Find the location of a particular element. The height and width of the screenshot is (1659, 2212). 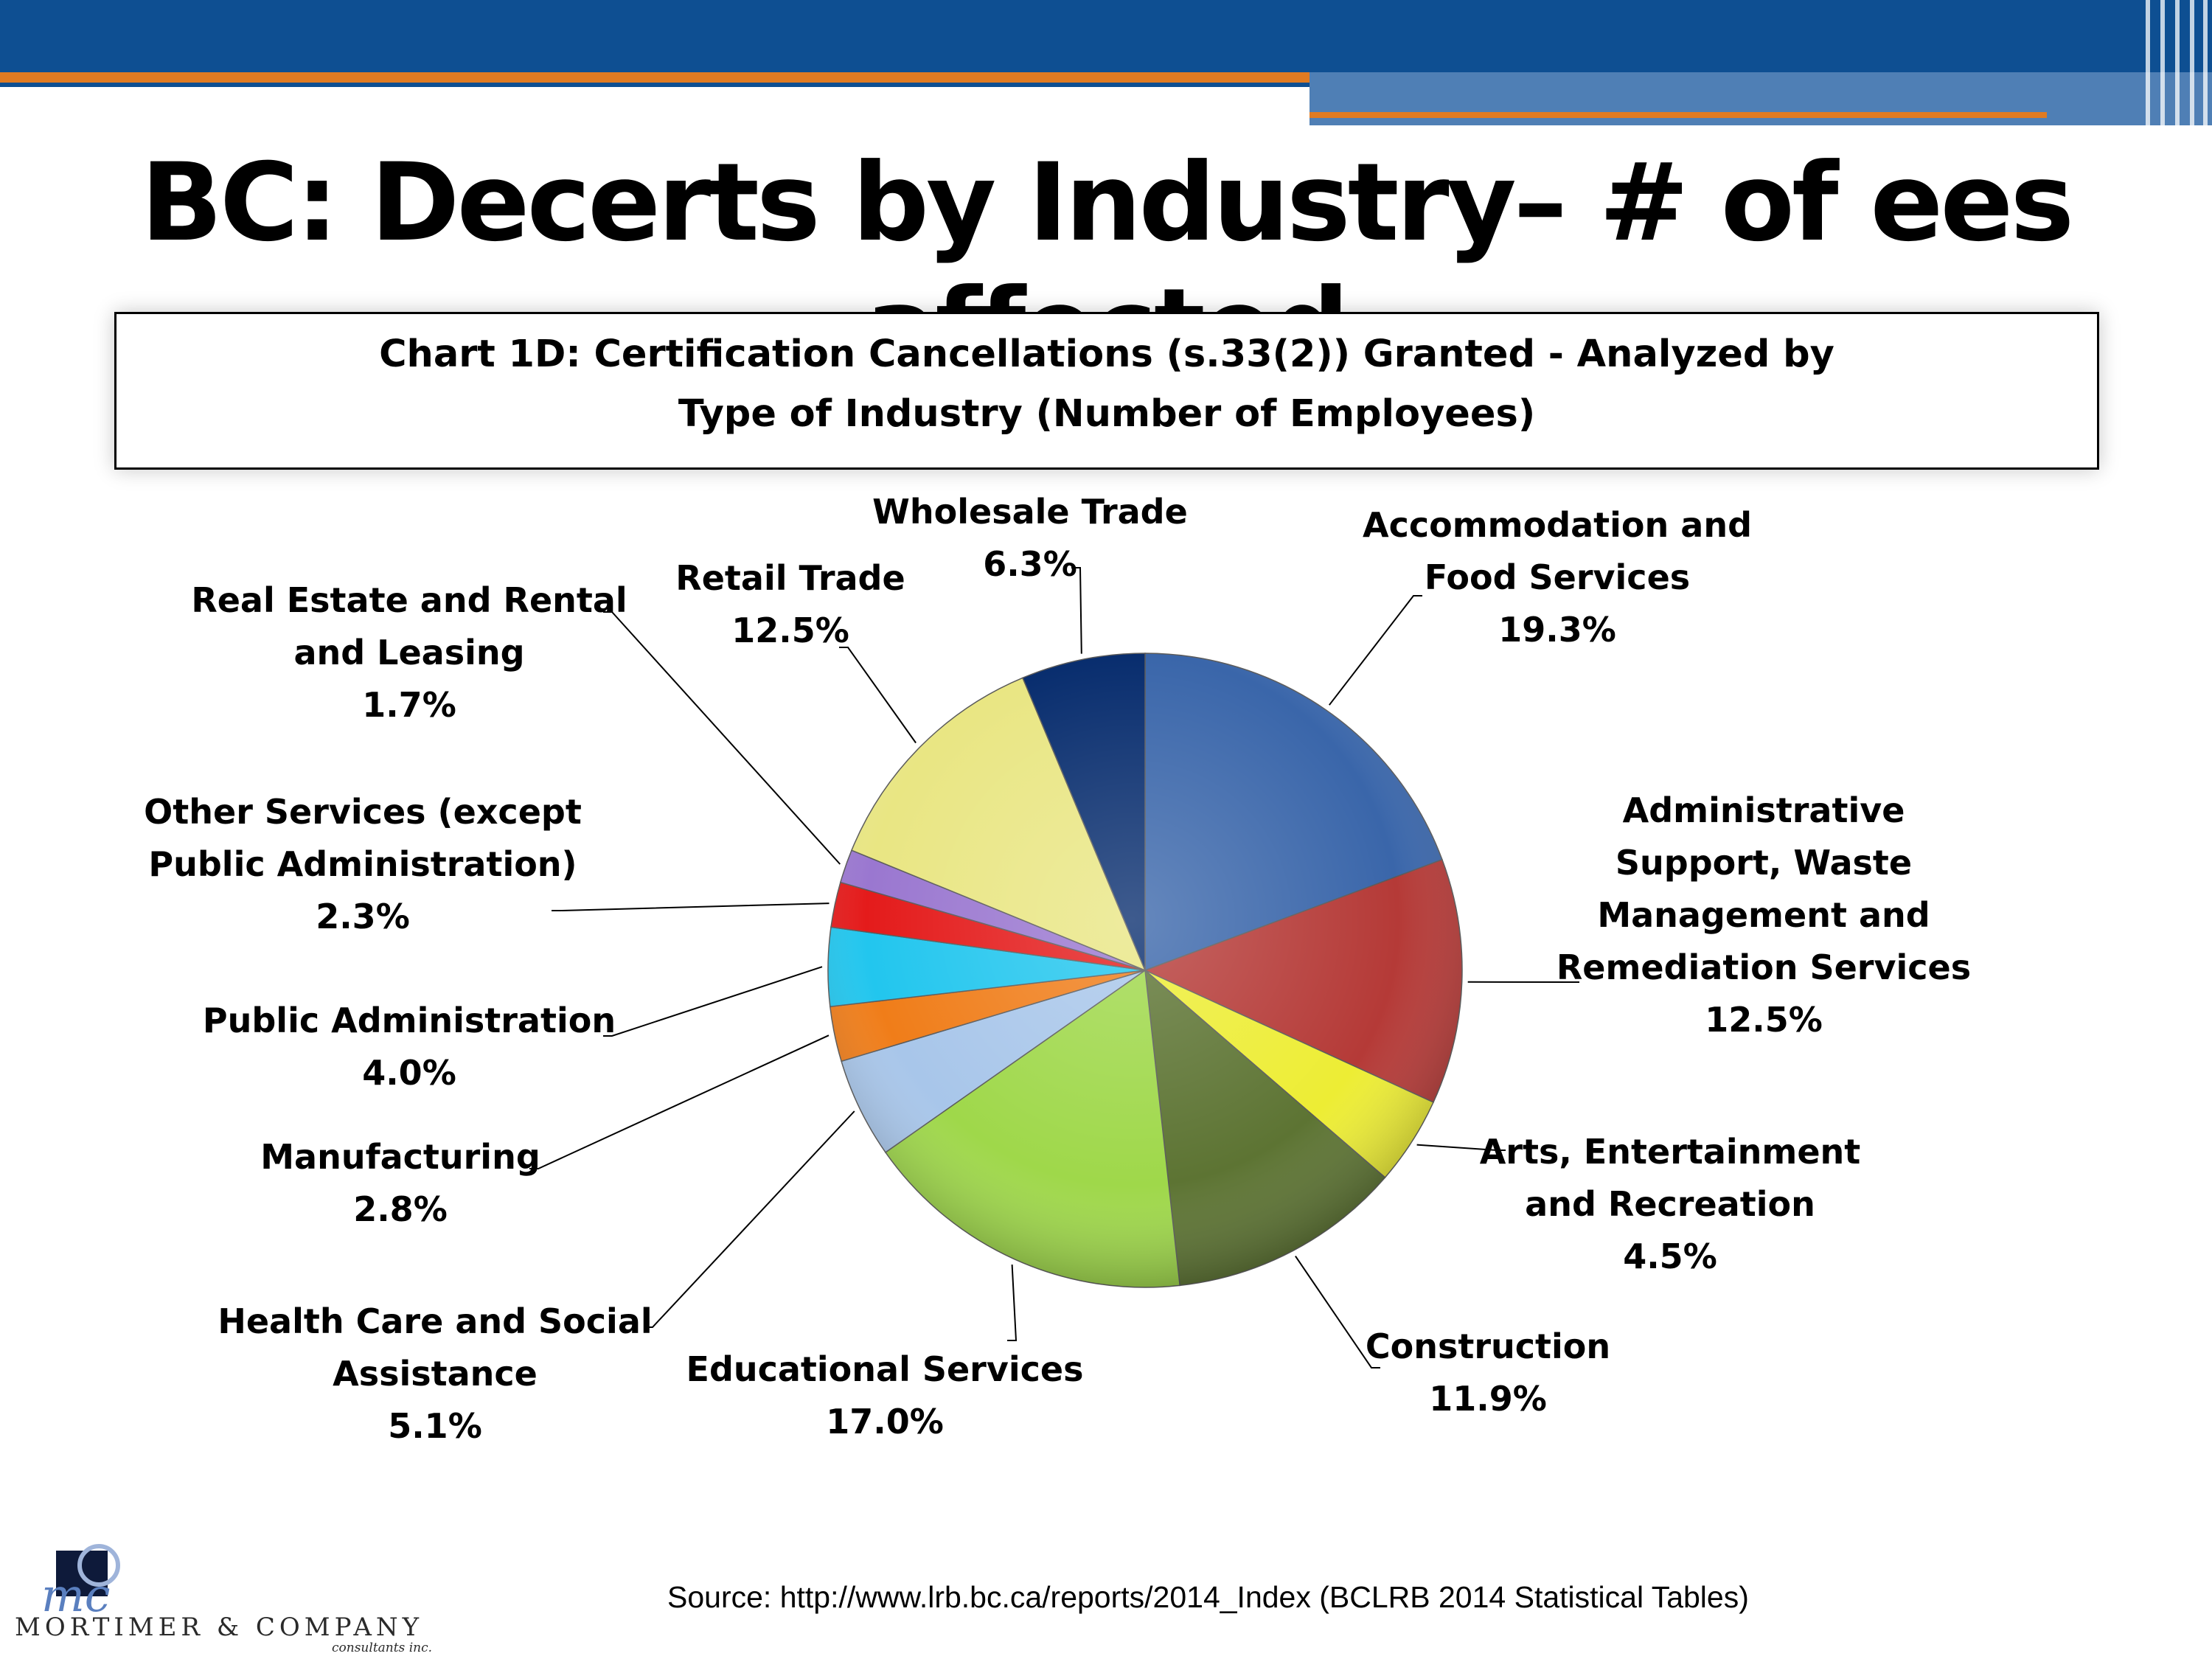

slice-label-retail-trade: Retail Trade 12.5% is located at coordinates (790, 604).